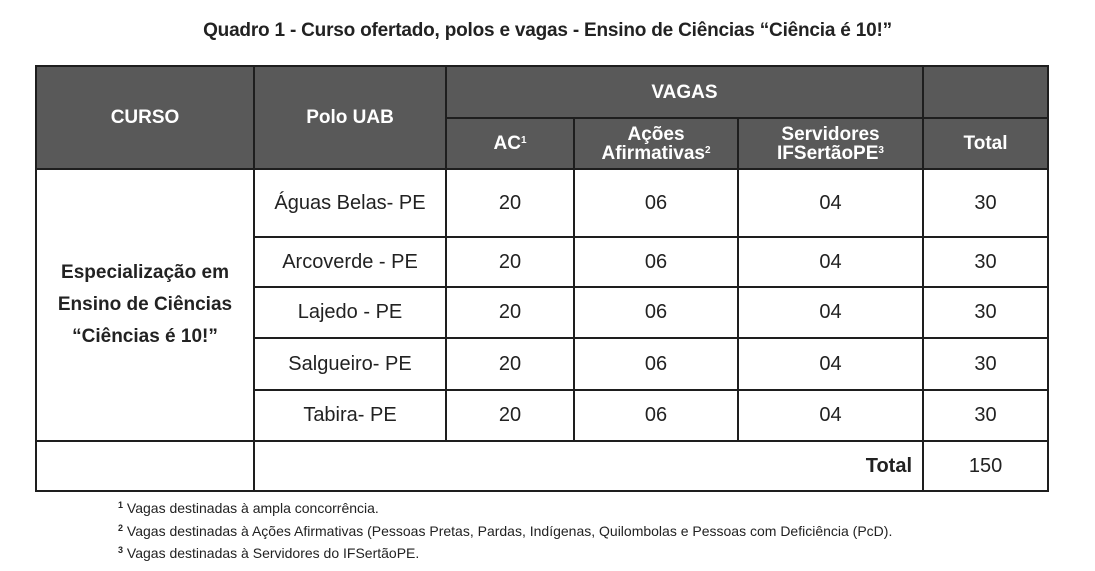  I want to click on header-ac: AC1, so click(510, 143).